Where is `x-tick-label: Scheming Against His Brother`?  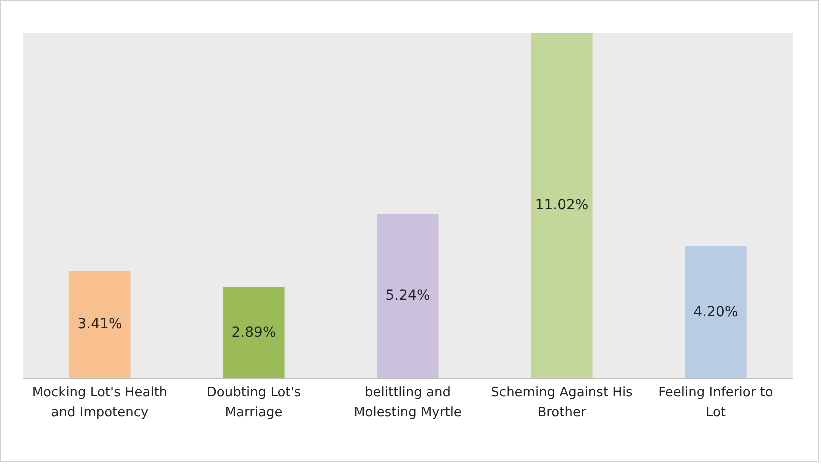 x-tick-label: Scheming Against His Brother is located at coordinates (562, 403).